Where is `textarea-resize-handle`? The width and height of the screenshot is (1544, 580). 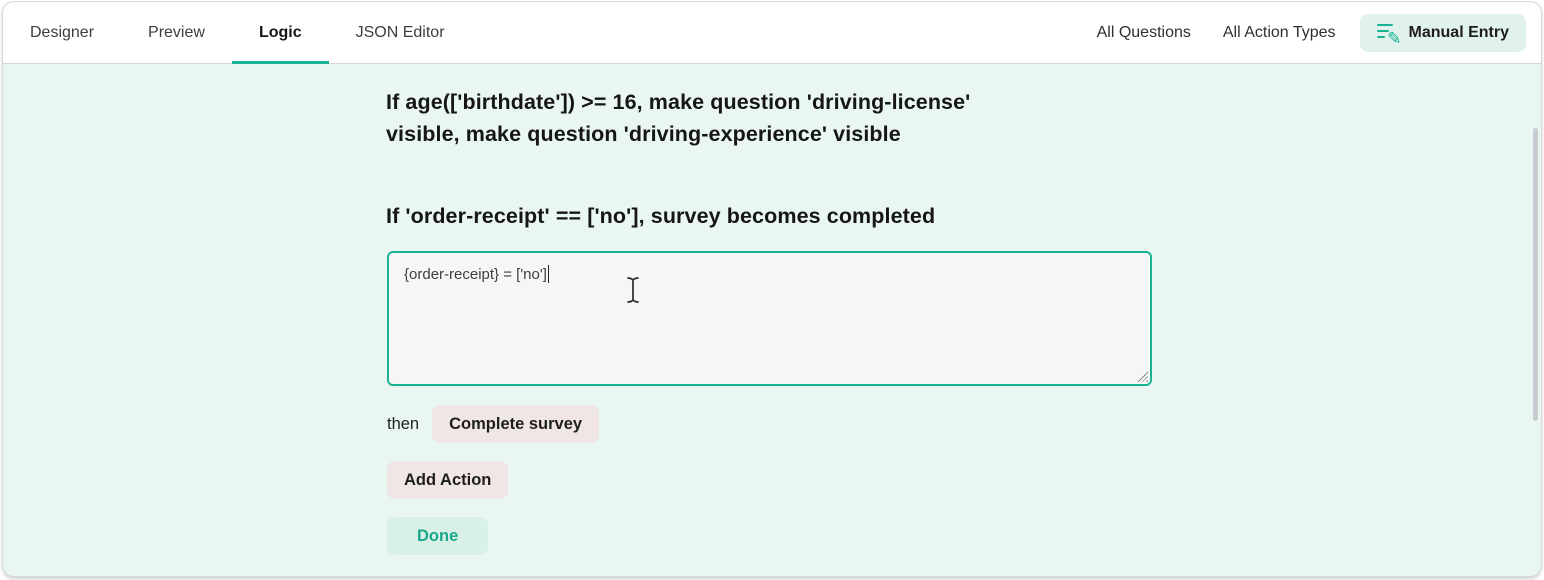 textarea-resize-handle is located at coordinates (1142, 376).